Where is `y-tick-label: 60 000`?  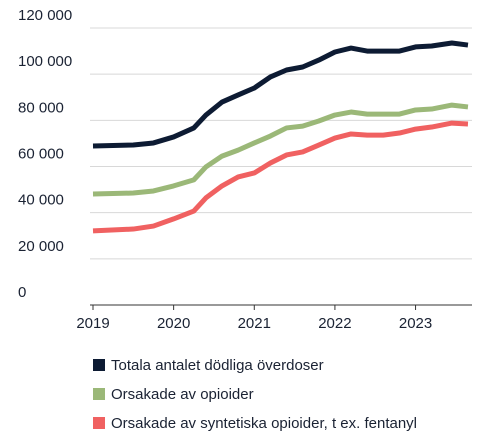 y-tick-label: 60 000 is located at coordinates (41, 154).